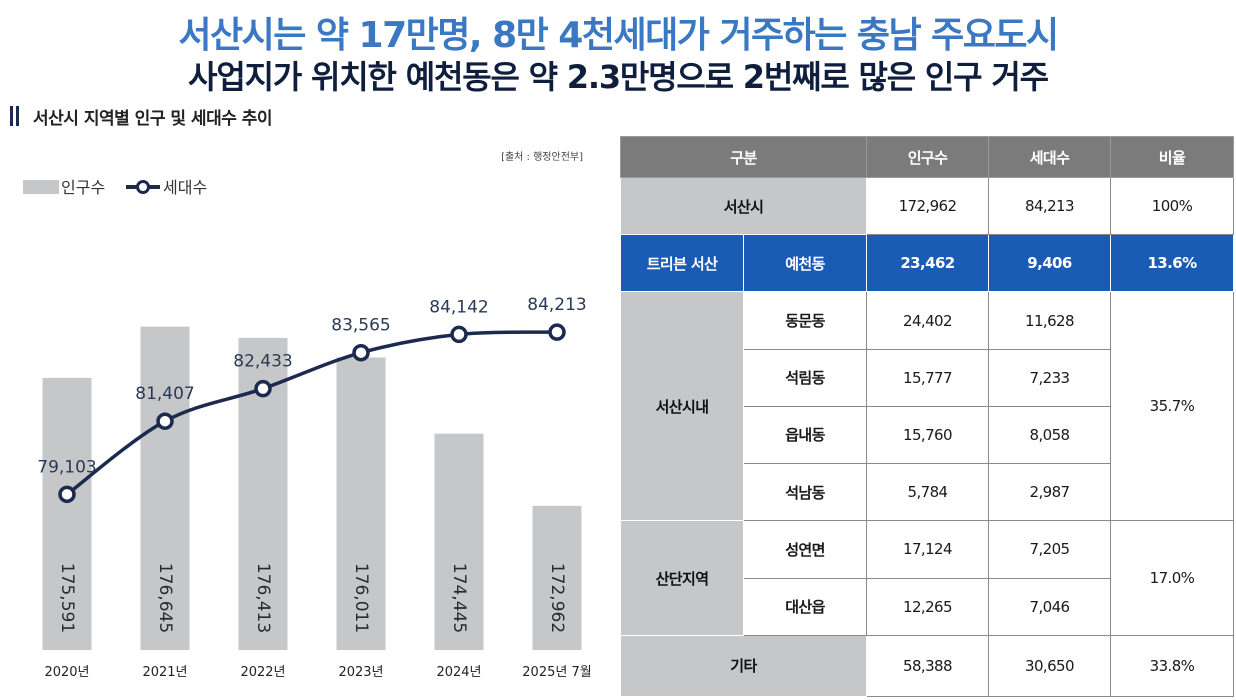 This screenshot has height=700, width=1236. What do you see at coordinates (805, 263) in the screenshot?
I see `row-label: 예천동` at bounding box center [805, 263].